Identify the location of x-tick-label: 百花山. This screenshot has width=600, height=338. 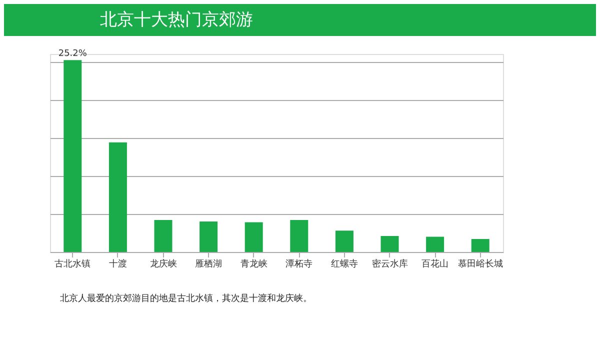
(435, 264).